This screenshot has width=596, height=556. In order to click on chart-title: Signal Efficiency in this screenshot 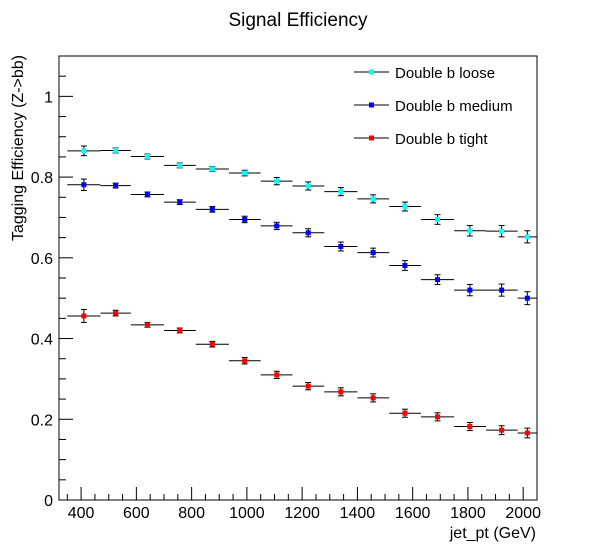, I will do `click(298, 20)`.